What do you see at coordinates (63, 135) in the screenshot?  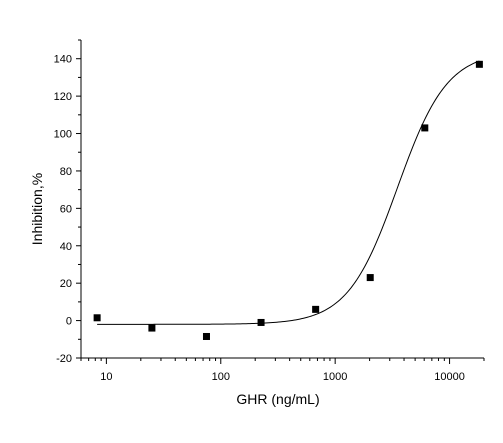 I see `y-tick-label: 100` at bounding box center [63, 135].